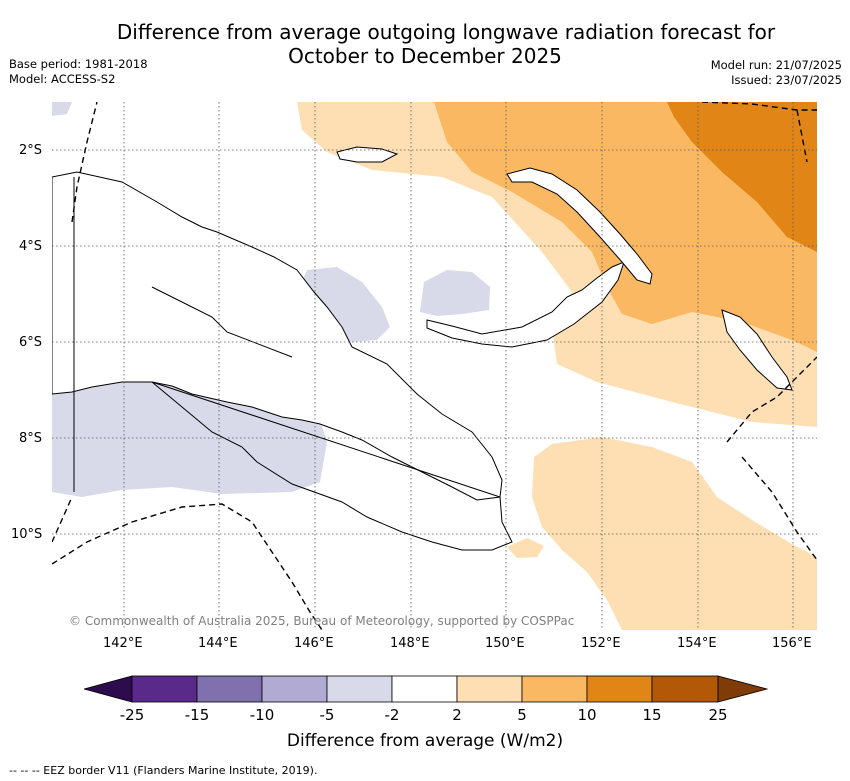 This screenshot has width=850, height=781. I want to click on eez-border-west-south, so click(62, 519).